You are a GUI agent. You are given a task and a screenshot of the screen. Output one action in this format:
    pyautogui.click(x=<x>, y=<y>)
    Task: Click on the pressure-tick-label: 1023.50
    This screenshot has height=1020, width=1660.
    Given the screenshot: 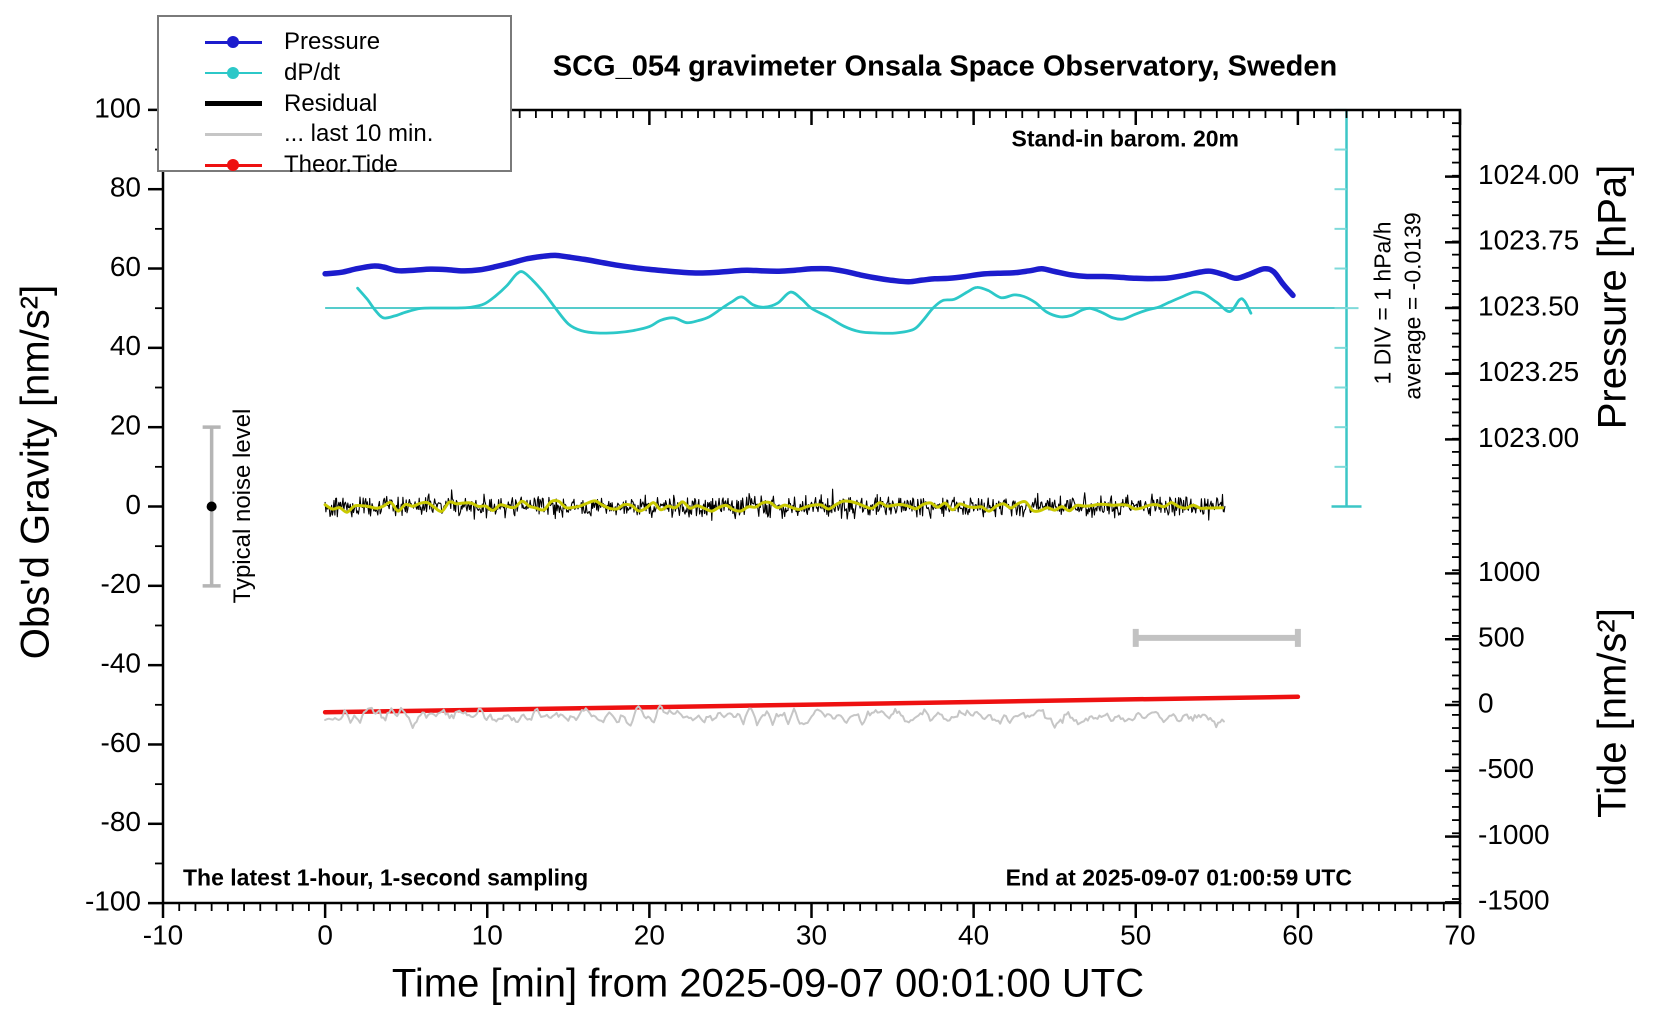 What is the action you would take?
    pyautogui.click(x=1528, y=305)
    